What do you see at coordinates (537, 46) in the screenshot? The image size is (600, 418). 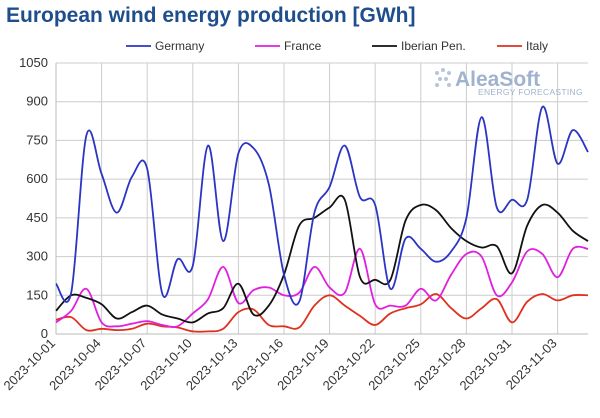 I see `legend-label-italy: Italy` at bounding box center [537, 46].